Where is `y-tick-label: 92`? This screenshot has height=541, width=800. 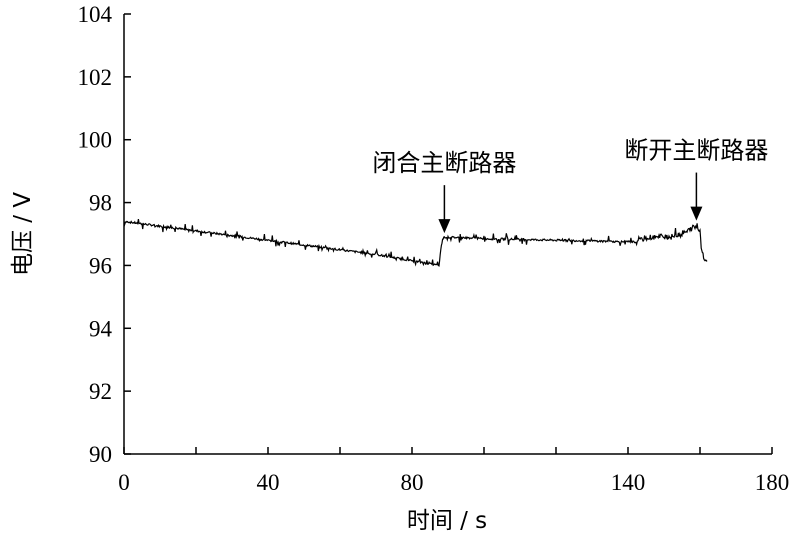 y-tick-label: 92 is located at coordinates (100, 391).